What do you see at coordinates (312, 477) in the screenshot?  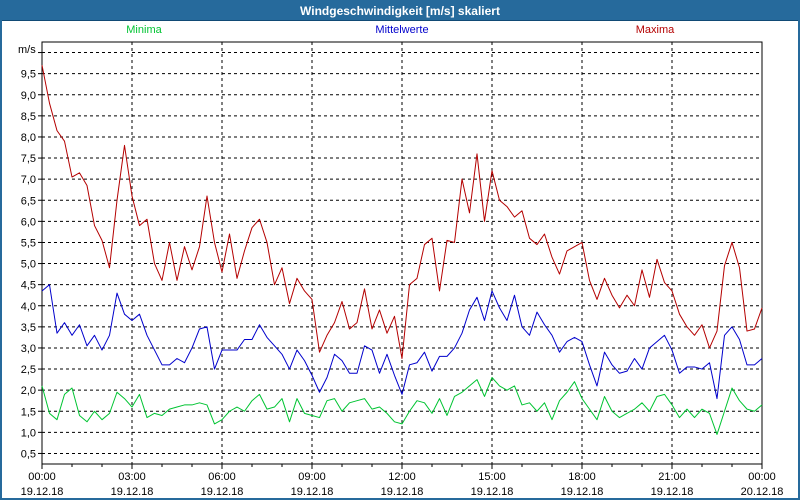 I see `x-tick-label-time: 09:00` at bounding box center [312, 477].